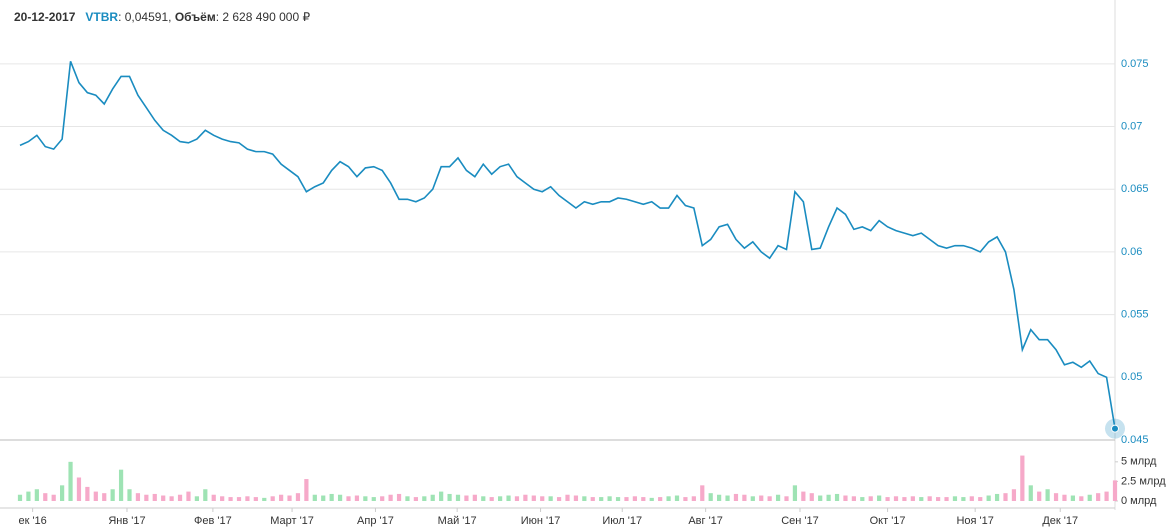  I want to click on x-tick-label: Сен '17, so click(800, 521).